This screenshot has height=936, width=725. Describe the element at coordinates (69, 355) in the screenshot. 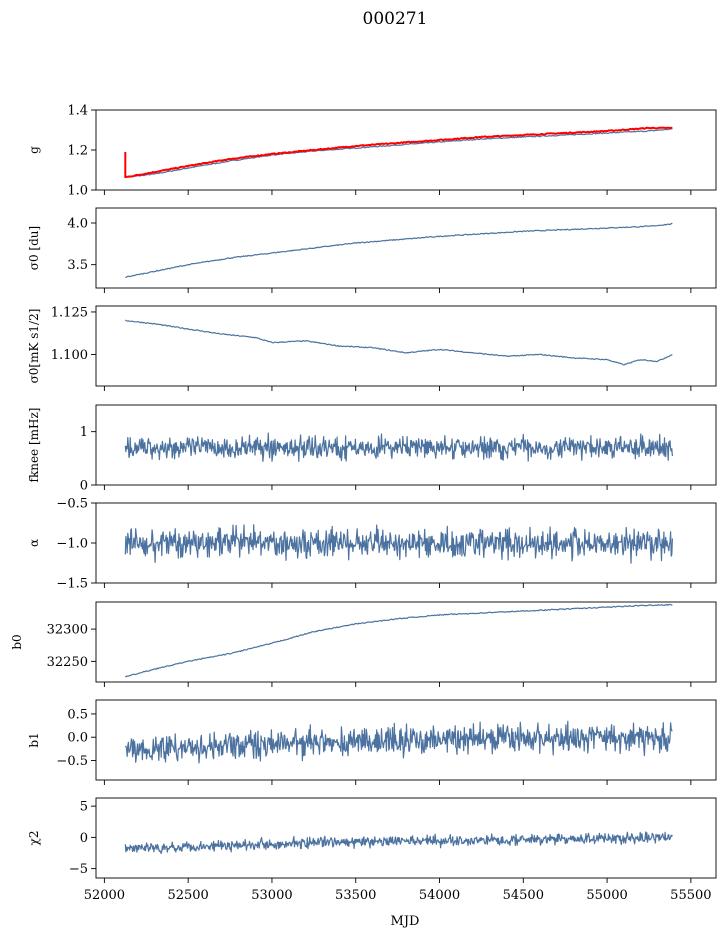

I see `y-tick-label: 1.100` at that location.